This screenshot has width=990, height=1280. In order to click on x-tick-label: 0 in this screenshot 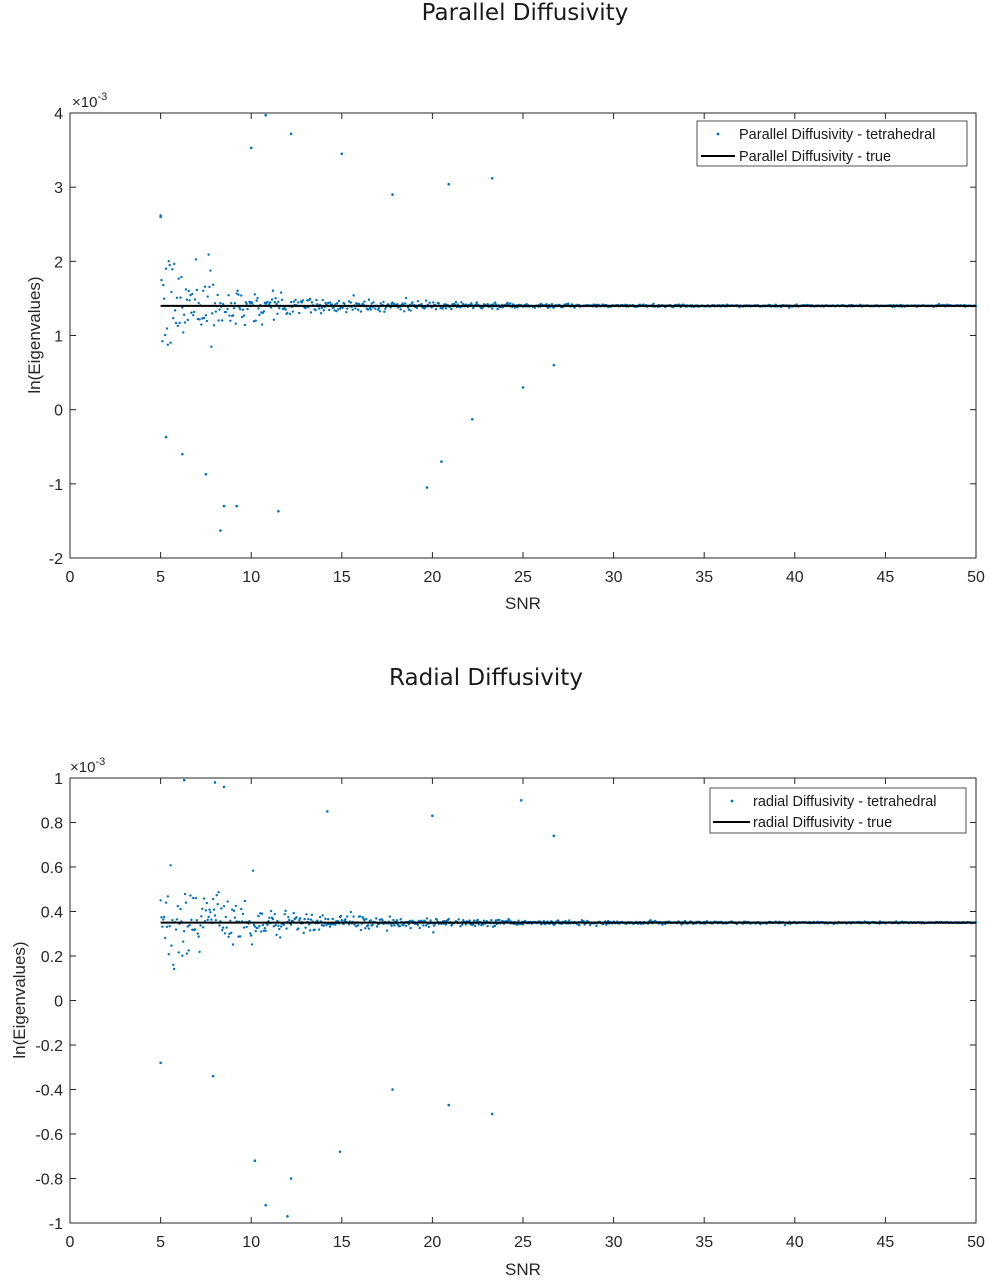, I will do `click(70, 1242)`.